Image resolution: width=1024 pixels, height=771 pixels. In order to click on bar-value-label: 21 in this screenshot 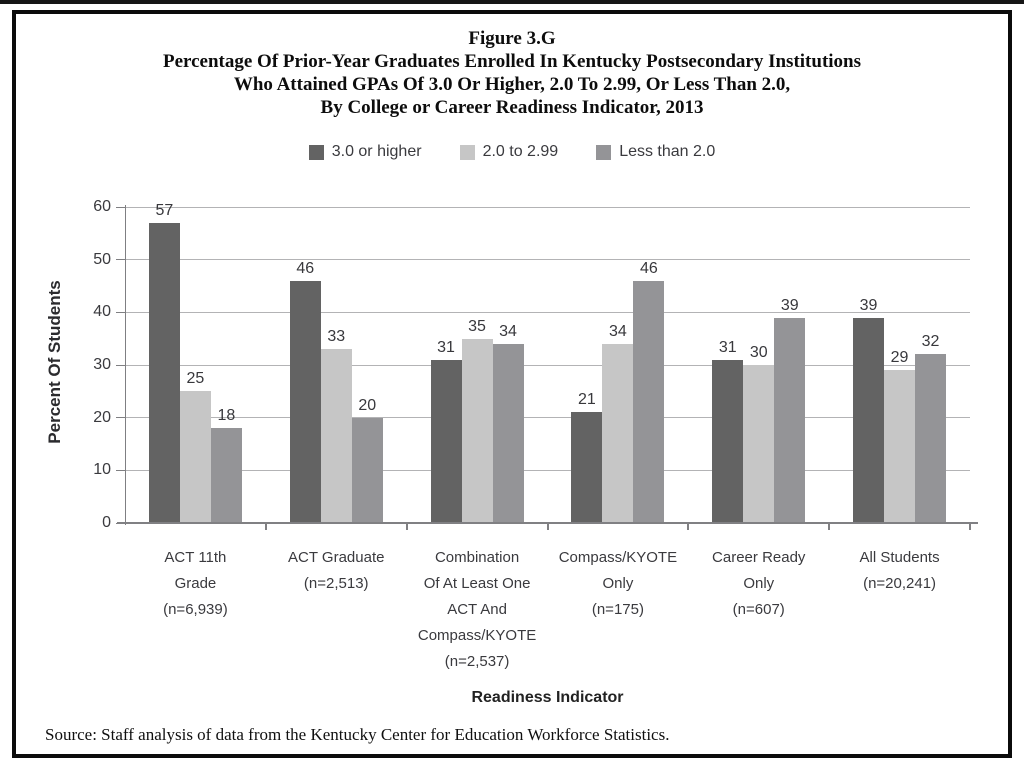, I will do `click(587, 400)`.